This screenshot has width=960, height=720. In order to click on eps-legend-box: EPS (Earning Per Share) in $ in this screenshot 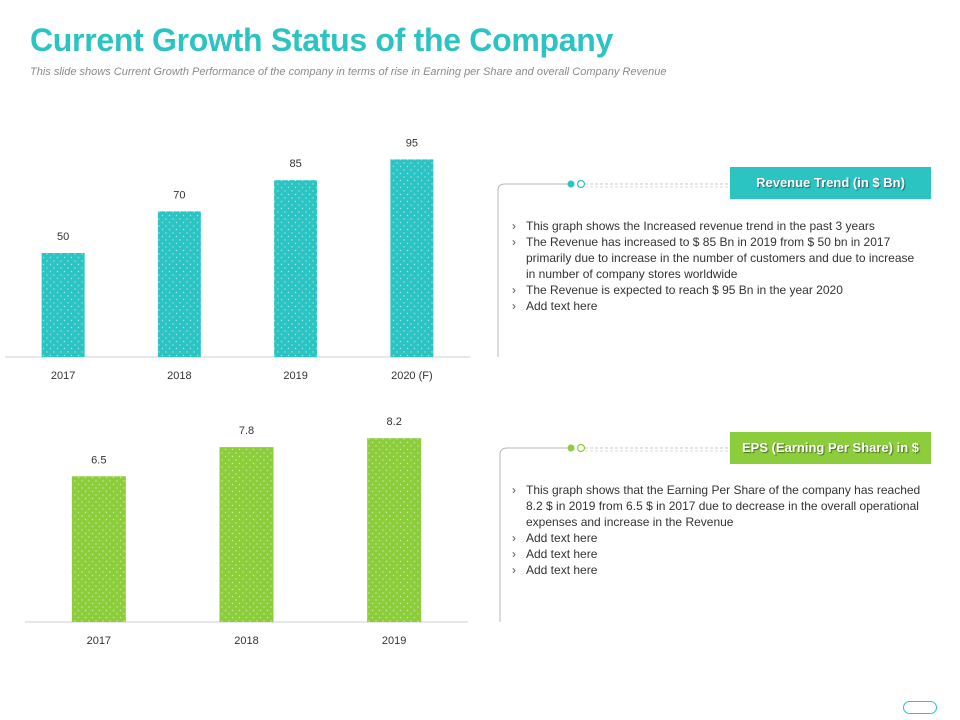, I will do `click(830, 448)`.